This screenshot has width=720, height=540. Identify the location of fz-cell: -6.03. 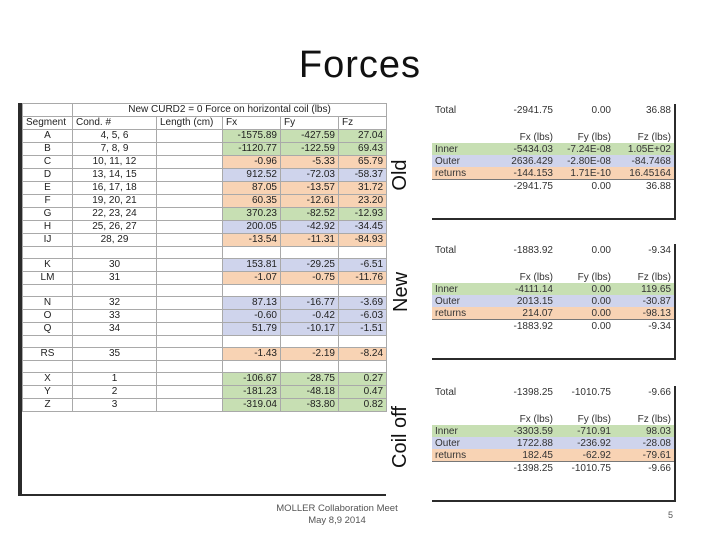
(362, 316).